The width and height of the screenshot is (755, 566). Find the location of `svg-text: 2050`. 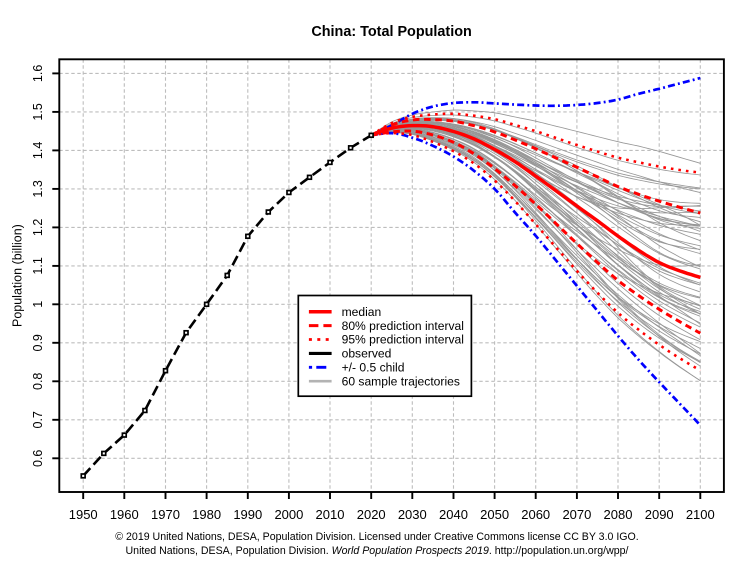

svg-text: 2050 is located at coordinates (494, 514).